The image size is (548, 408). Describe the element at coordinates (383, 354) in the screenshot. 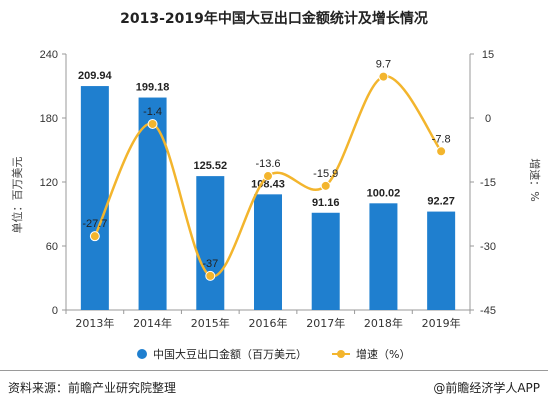

I see `legend-line-label: 增速（%）` at that location.